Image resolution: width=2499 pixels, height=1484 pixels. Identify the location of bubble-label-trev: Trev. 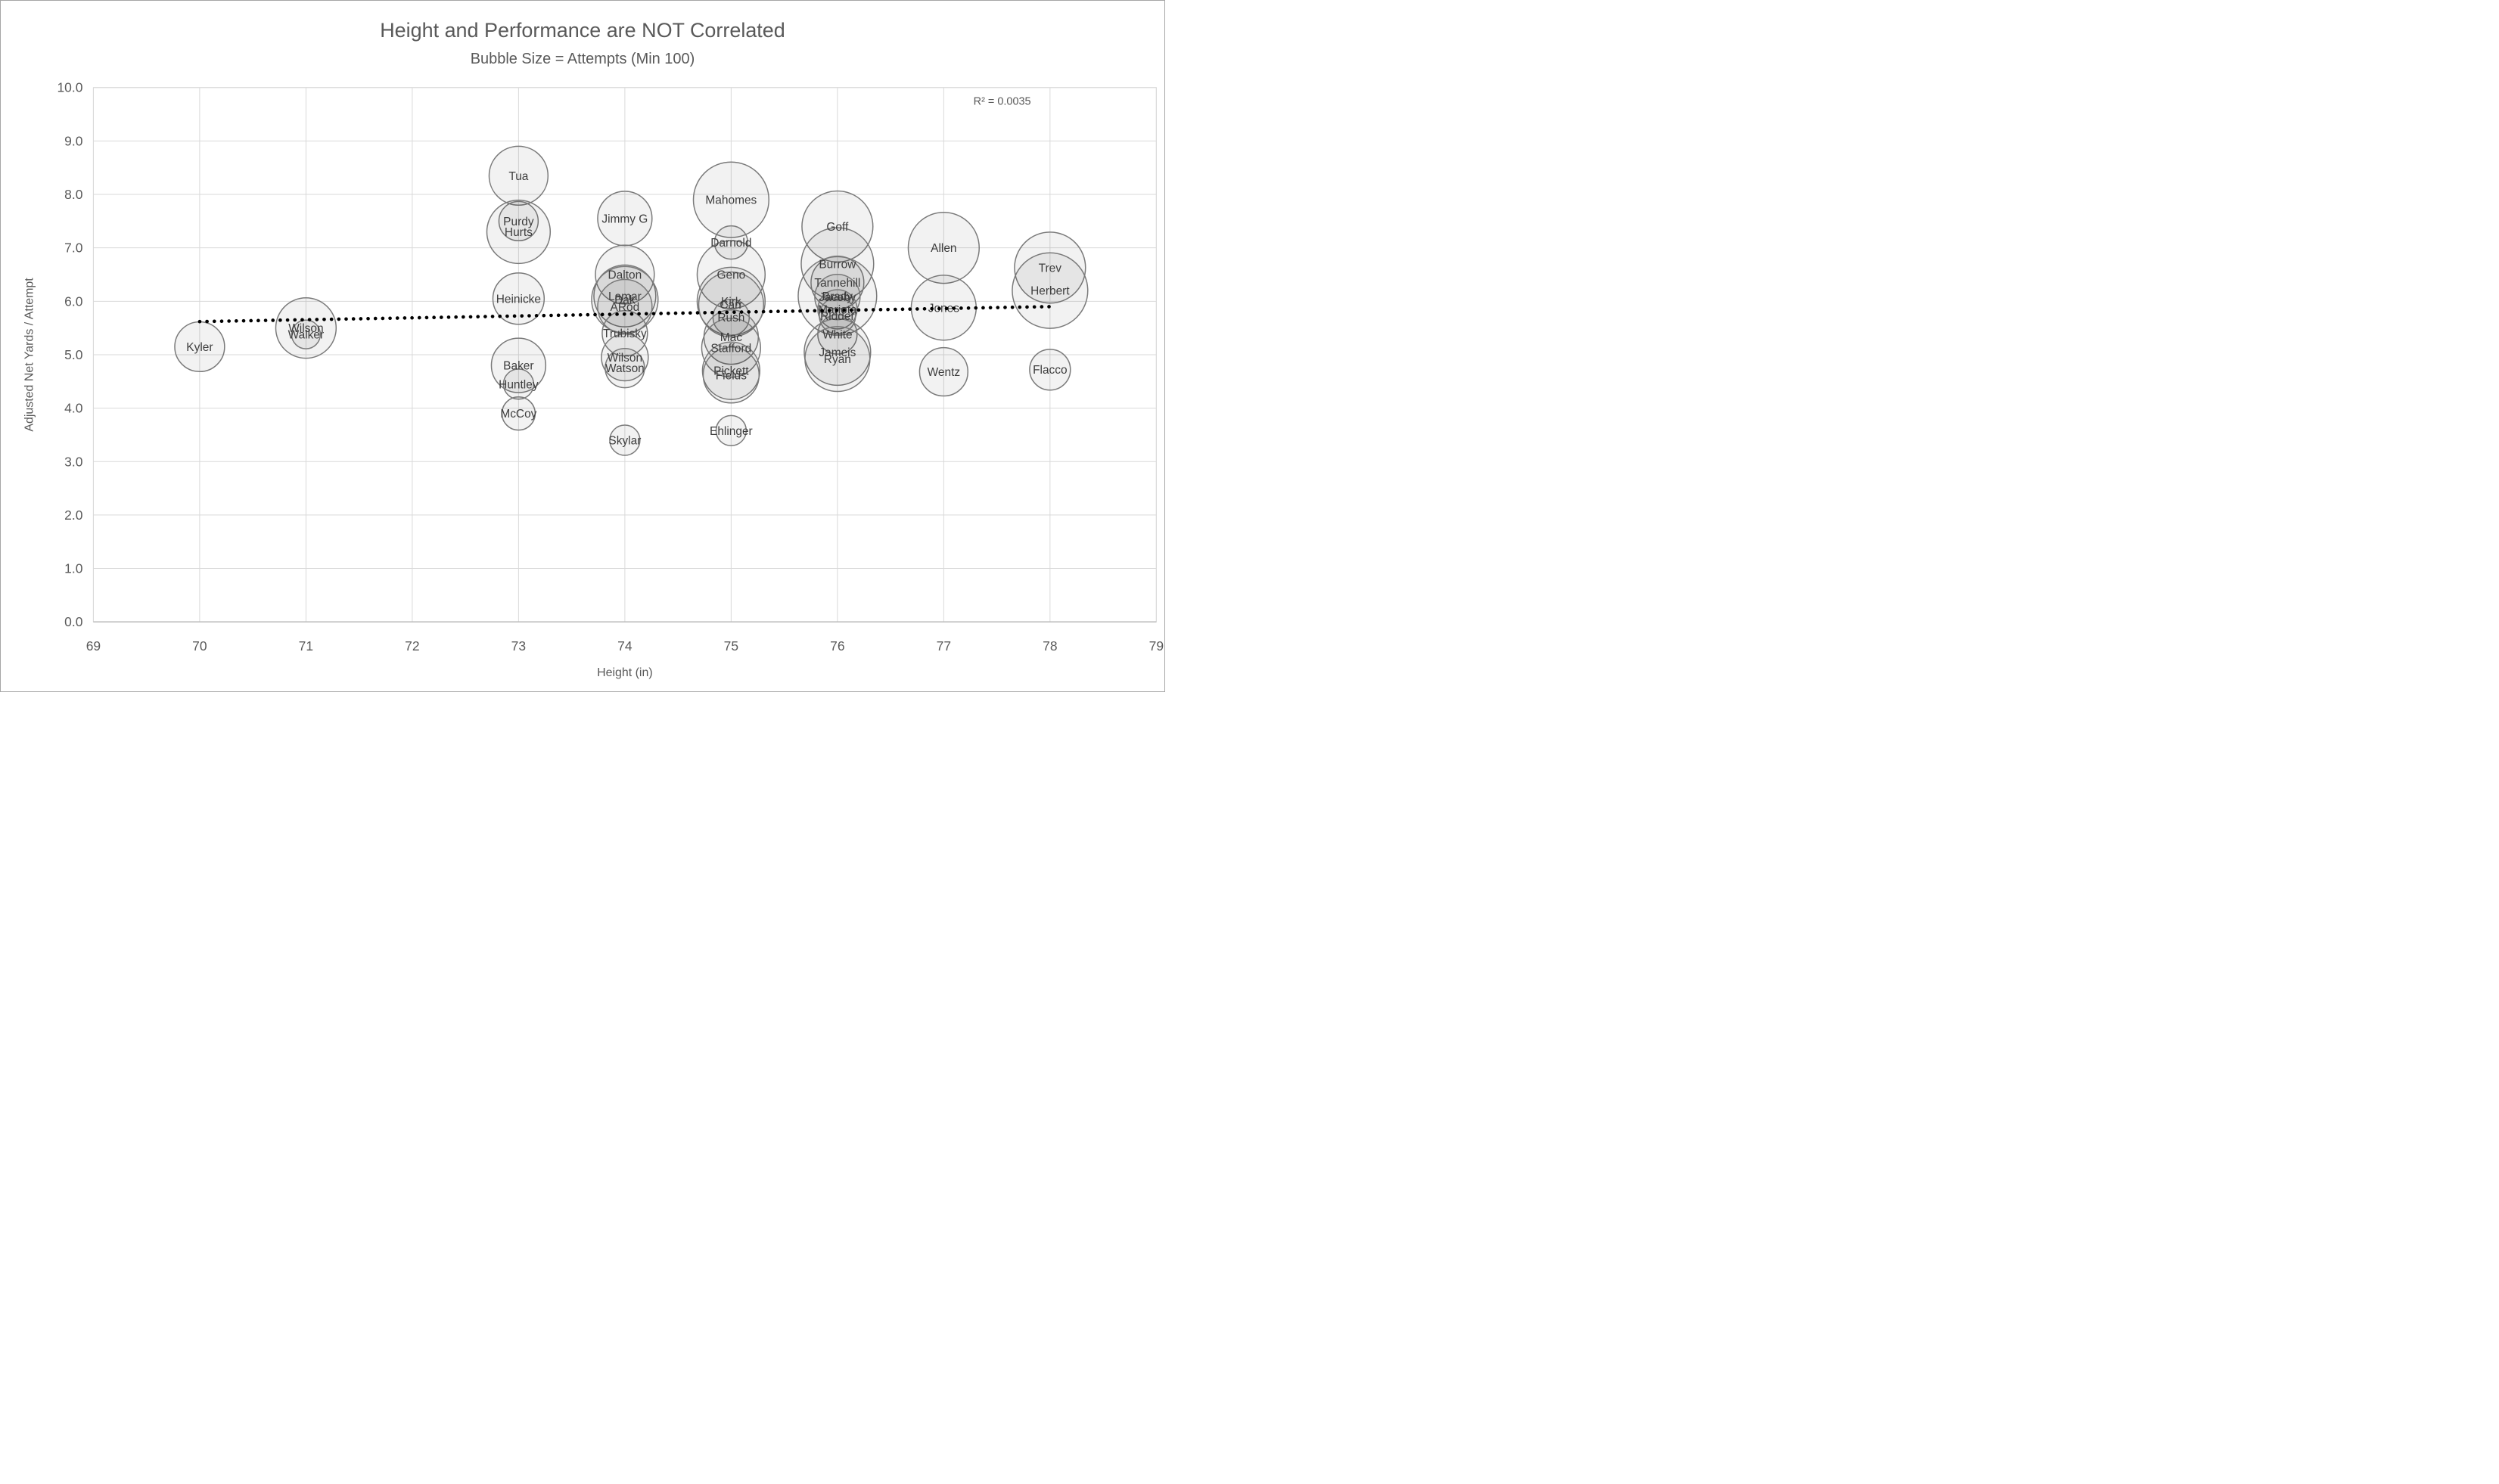
(1050, 268).